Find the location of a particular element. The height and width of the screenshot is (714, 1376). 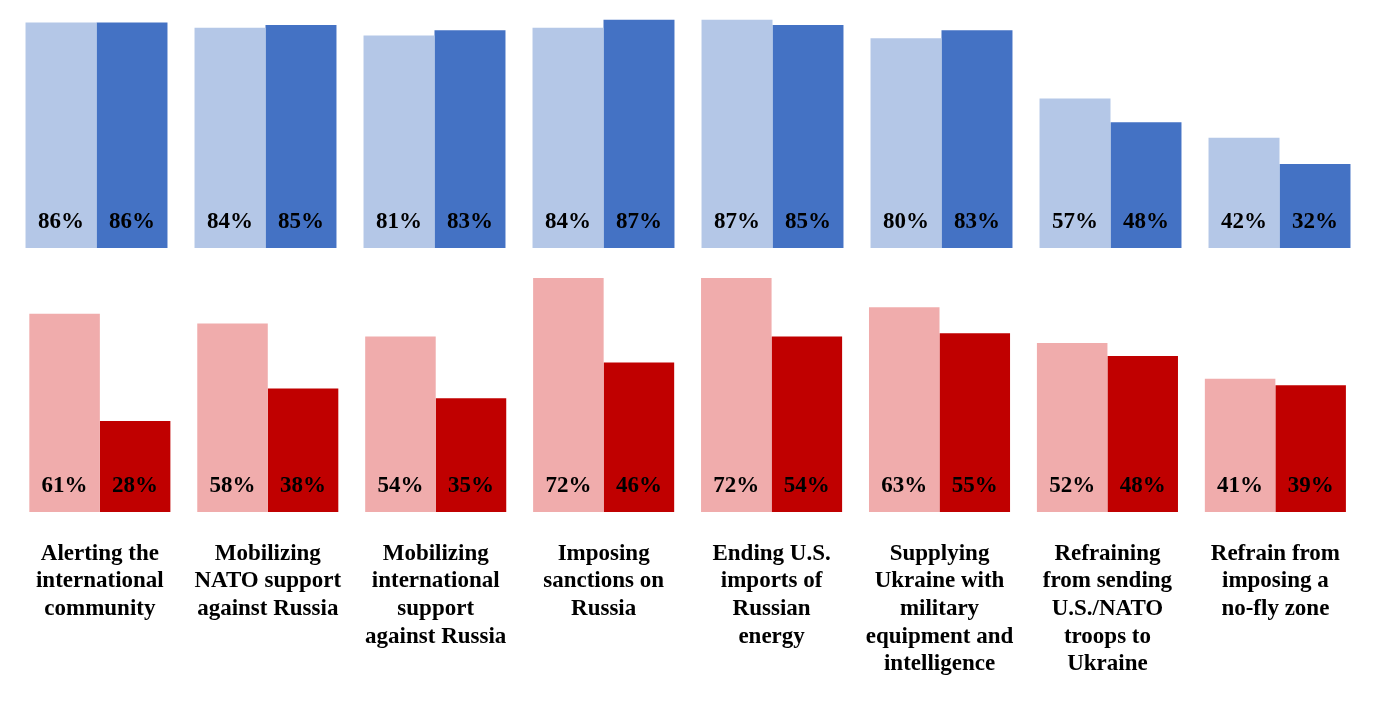

data-label: 80% is located at coordinates (906, 221).